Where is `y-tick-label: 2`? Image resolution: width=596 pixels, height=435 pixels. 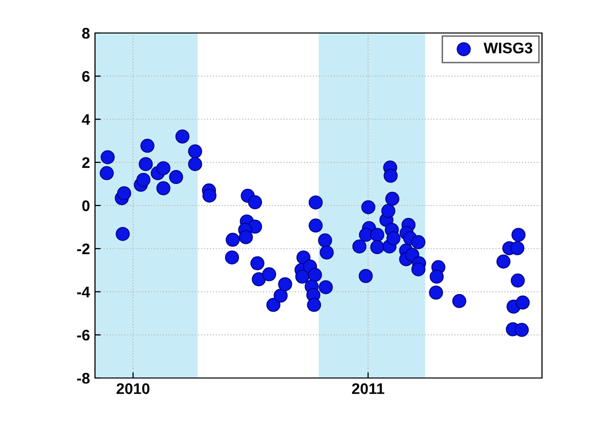
y-tick-label: 2 is located at coordinates (86, 162).